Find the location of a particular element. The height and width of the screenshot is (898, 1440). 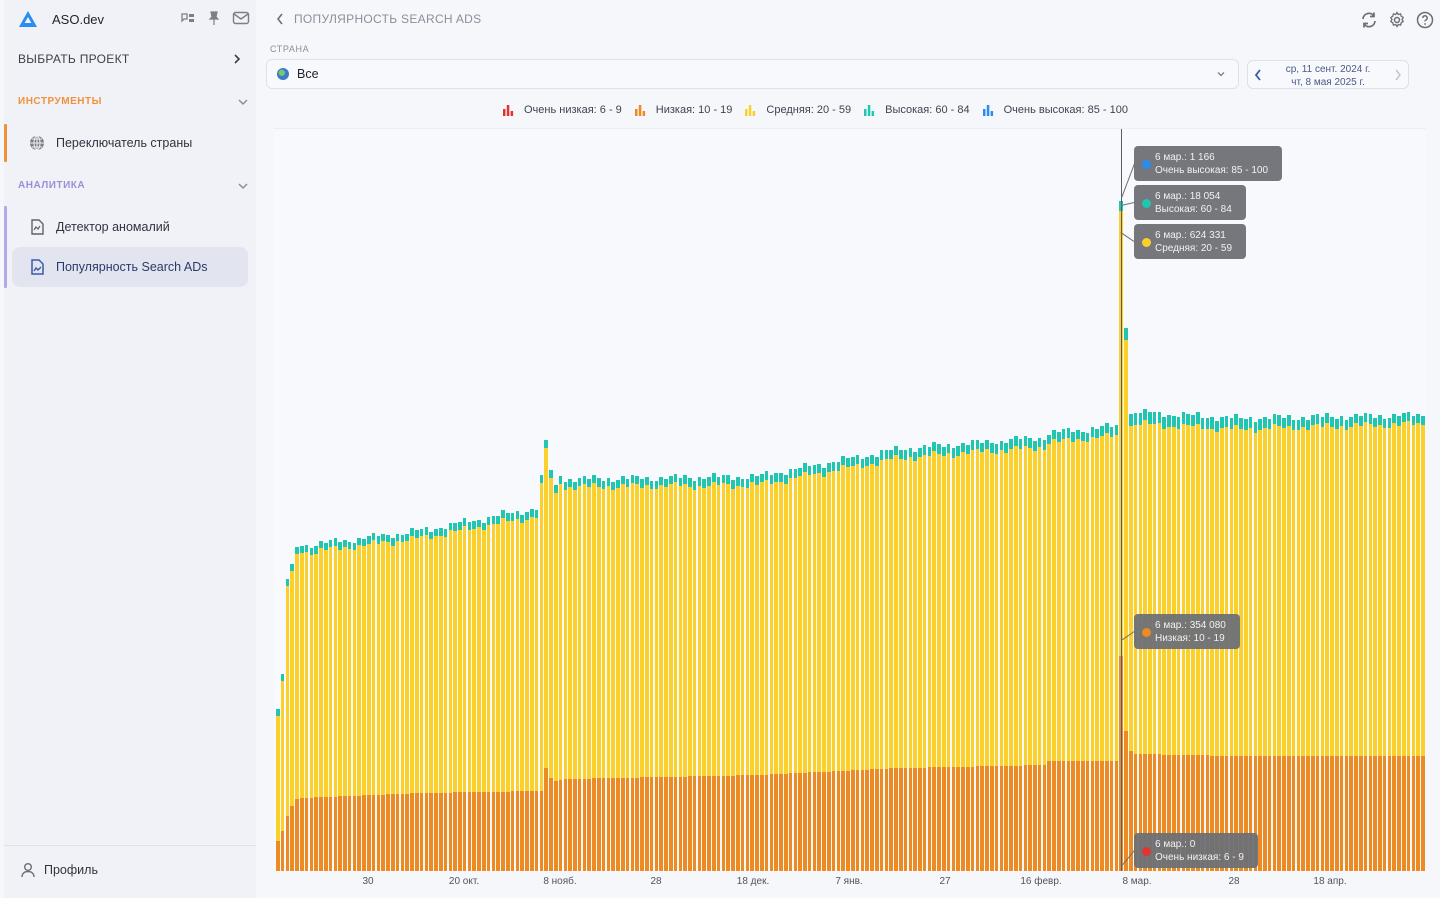

sidebar-item-country-switcher: Переключатель страны is located at coordinates (130, 143).